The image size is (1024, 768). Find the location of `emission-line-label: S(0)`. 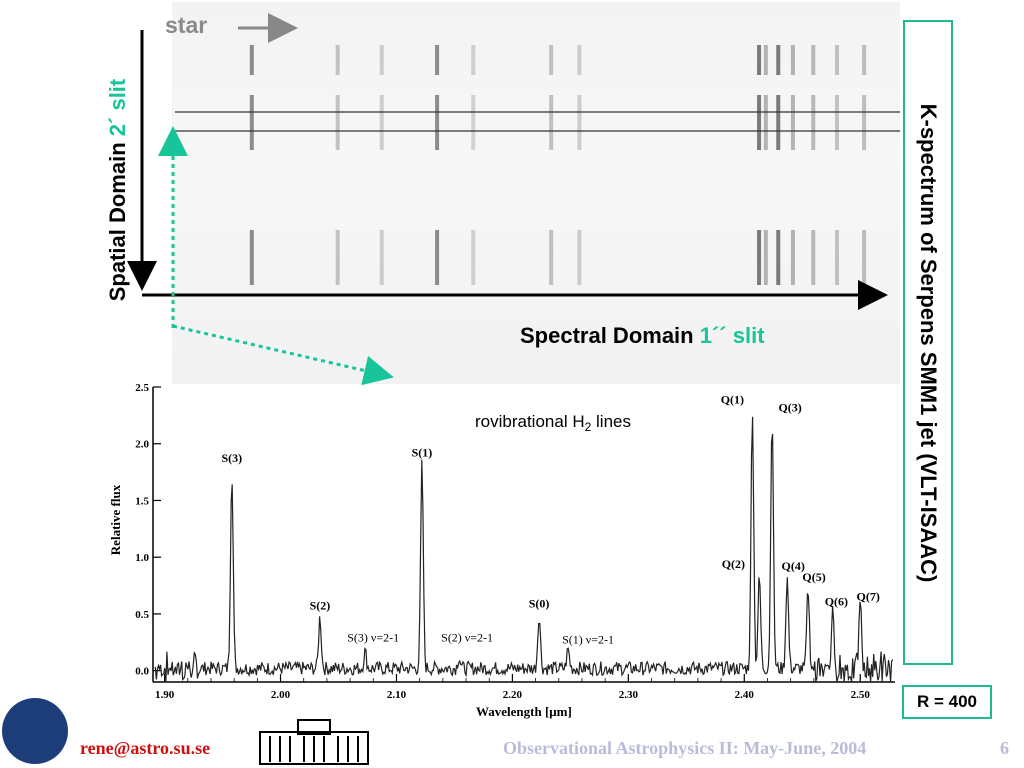

emission-line-label: S(0) is located at coordinates (539, 603).